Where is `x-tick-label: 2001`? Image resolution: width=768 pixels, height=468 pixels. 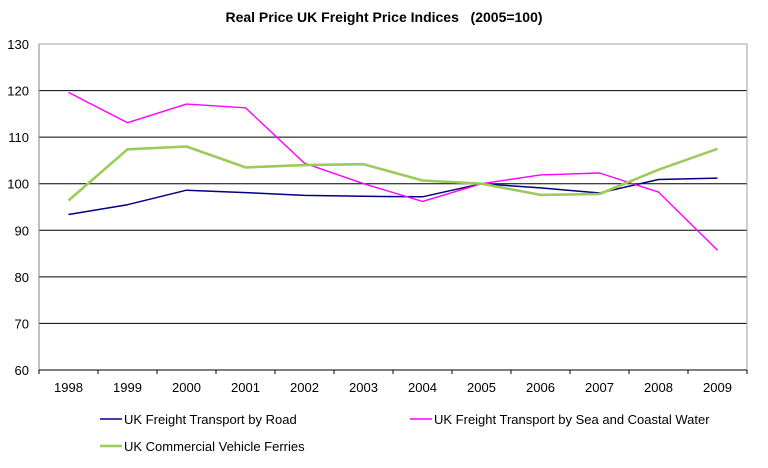 x-tick-label: 2001 is located at coordinates (245, 387).